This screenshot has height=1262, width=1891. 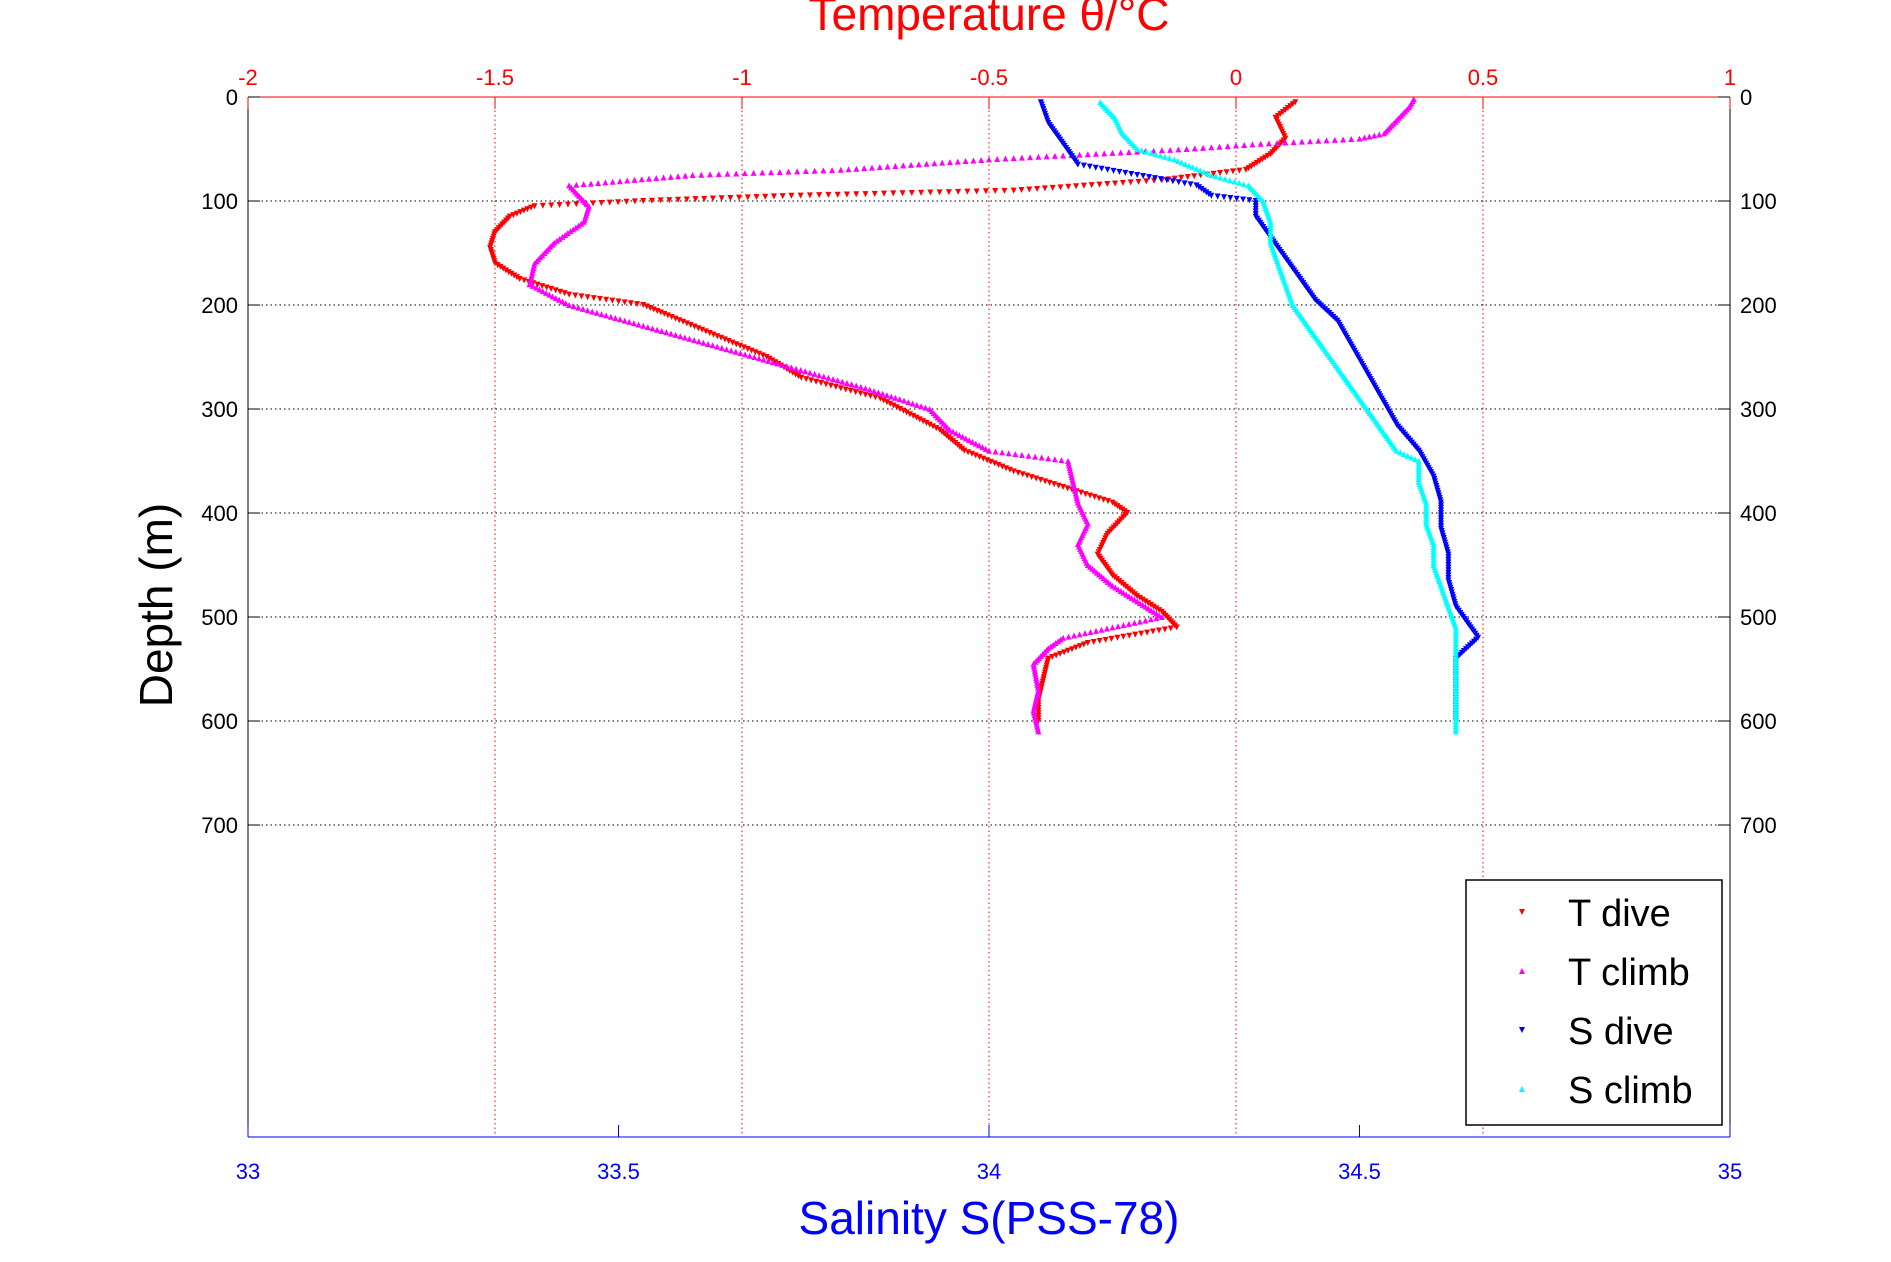 I want to click on bottom-axis-tick-labels: 33 33.5 34 34.5 35, so click(x=989, y=1171).